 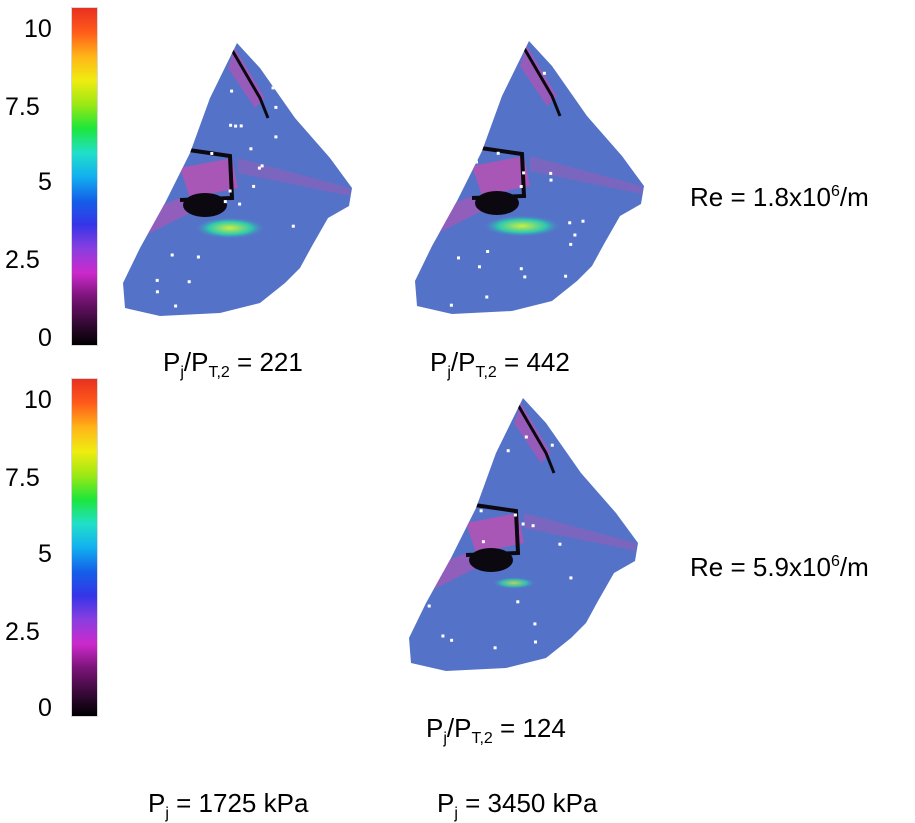 I want to click on colorbar-bottom, so click(x=84, y=547).